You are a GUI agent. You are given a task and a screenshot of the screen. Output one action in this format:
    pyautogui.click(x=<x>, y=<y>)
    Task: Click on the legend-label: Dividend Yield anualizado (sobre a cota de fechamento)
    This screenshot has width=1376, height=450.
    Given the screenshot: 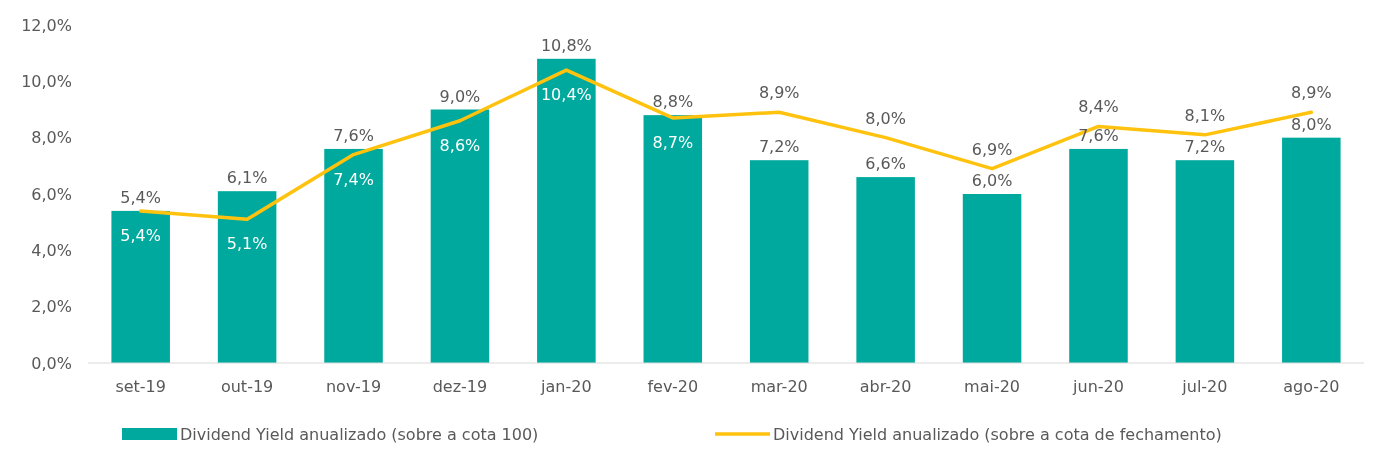 What is the action you would take?
    pyautogui.click(x=997, y=434)
    